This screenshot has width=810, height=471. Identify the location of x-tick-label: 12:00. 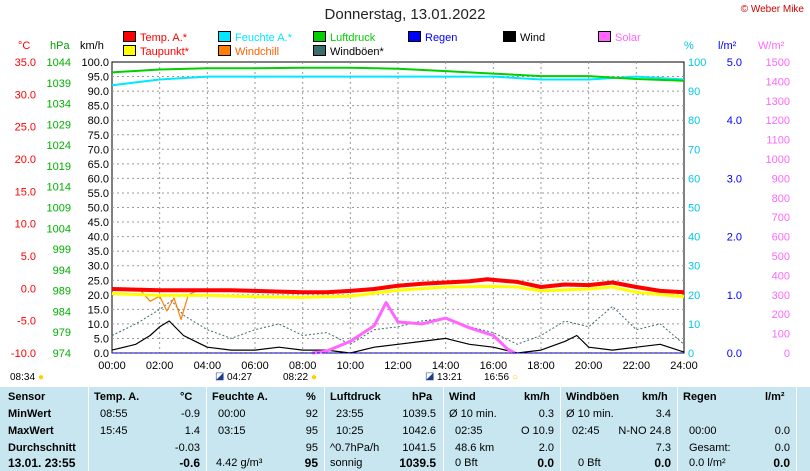
(398, 366).